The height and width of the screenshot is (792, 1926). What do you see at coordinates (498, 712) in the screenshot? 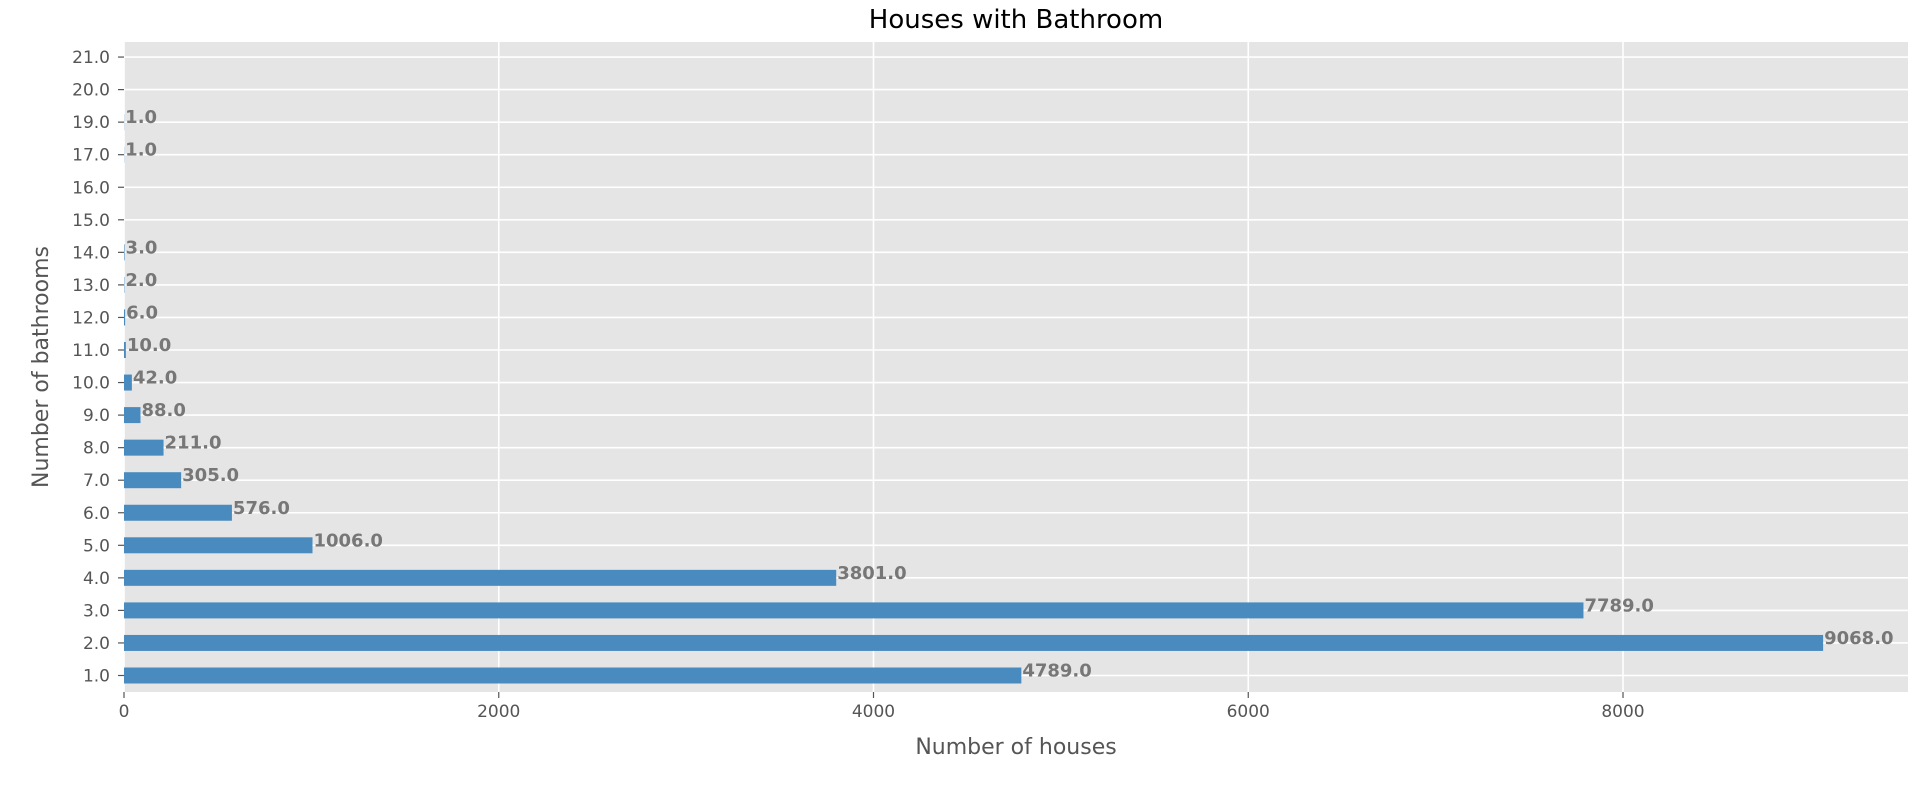
I see `x-tick-label: 2000` at bounding box center [498, 712].